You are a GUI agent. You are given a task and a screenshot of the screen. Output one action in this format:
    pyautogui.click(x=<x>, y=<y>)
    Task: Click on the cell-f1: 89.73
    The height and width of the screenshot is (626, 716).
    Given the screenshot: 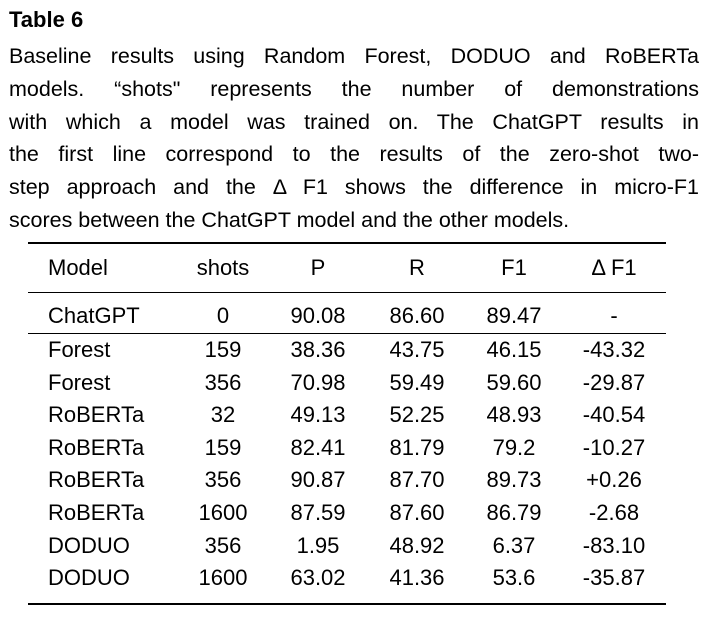 What is the action you would take?
    pyautogui.click(x=514, y=479)
    